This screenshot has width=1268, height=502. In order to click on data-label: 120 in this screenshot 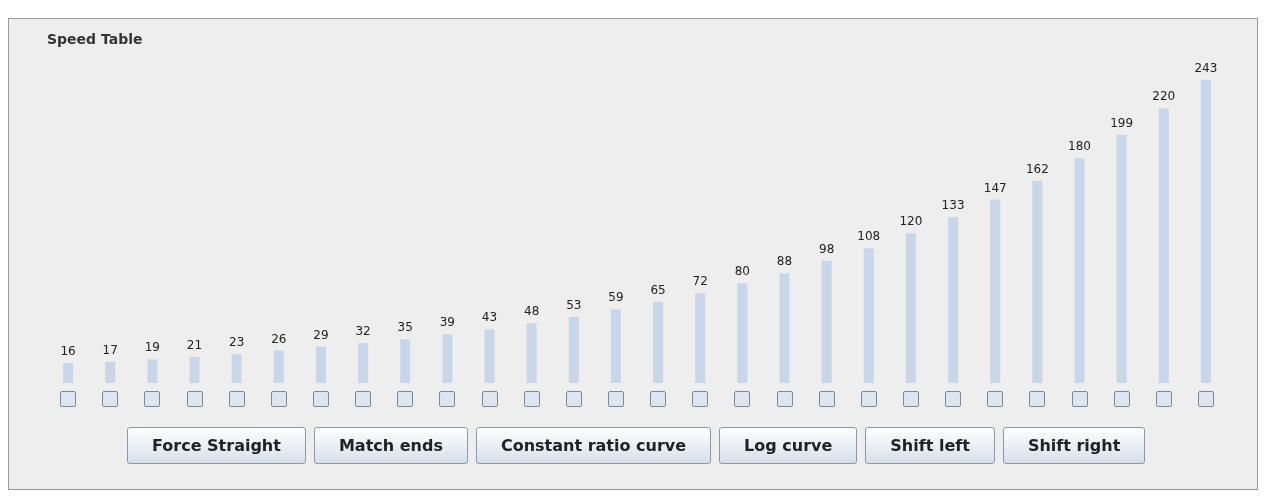, I will do `click(911, 221)`.